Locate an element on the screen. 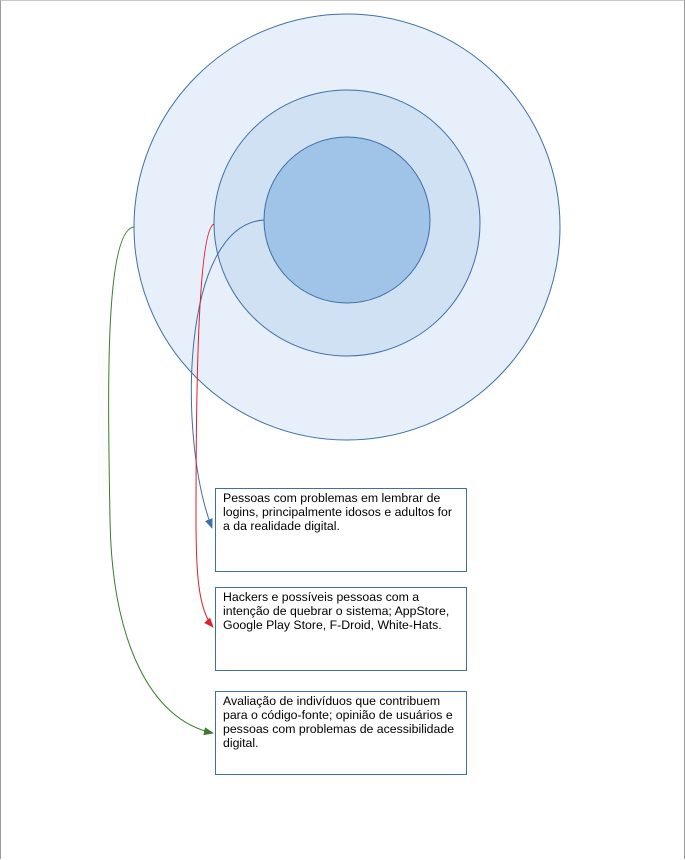  connector-red is located at coordinates (205, 425).